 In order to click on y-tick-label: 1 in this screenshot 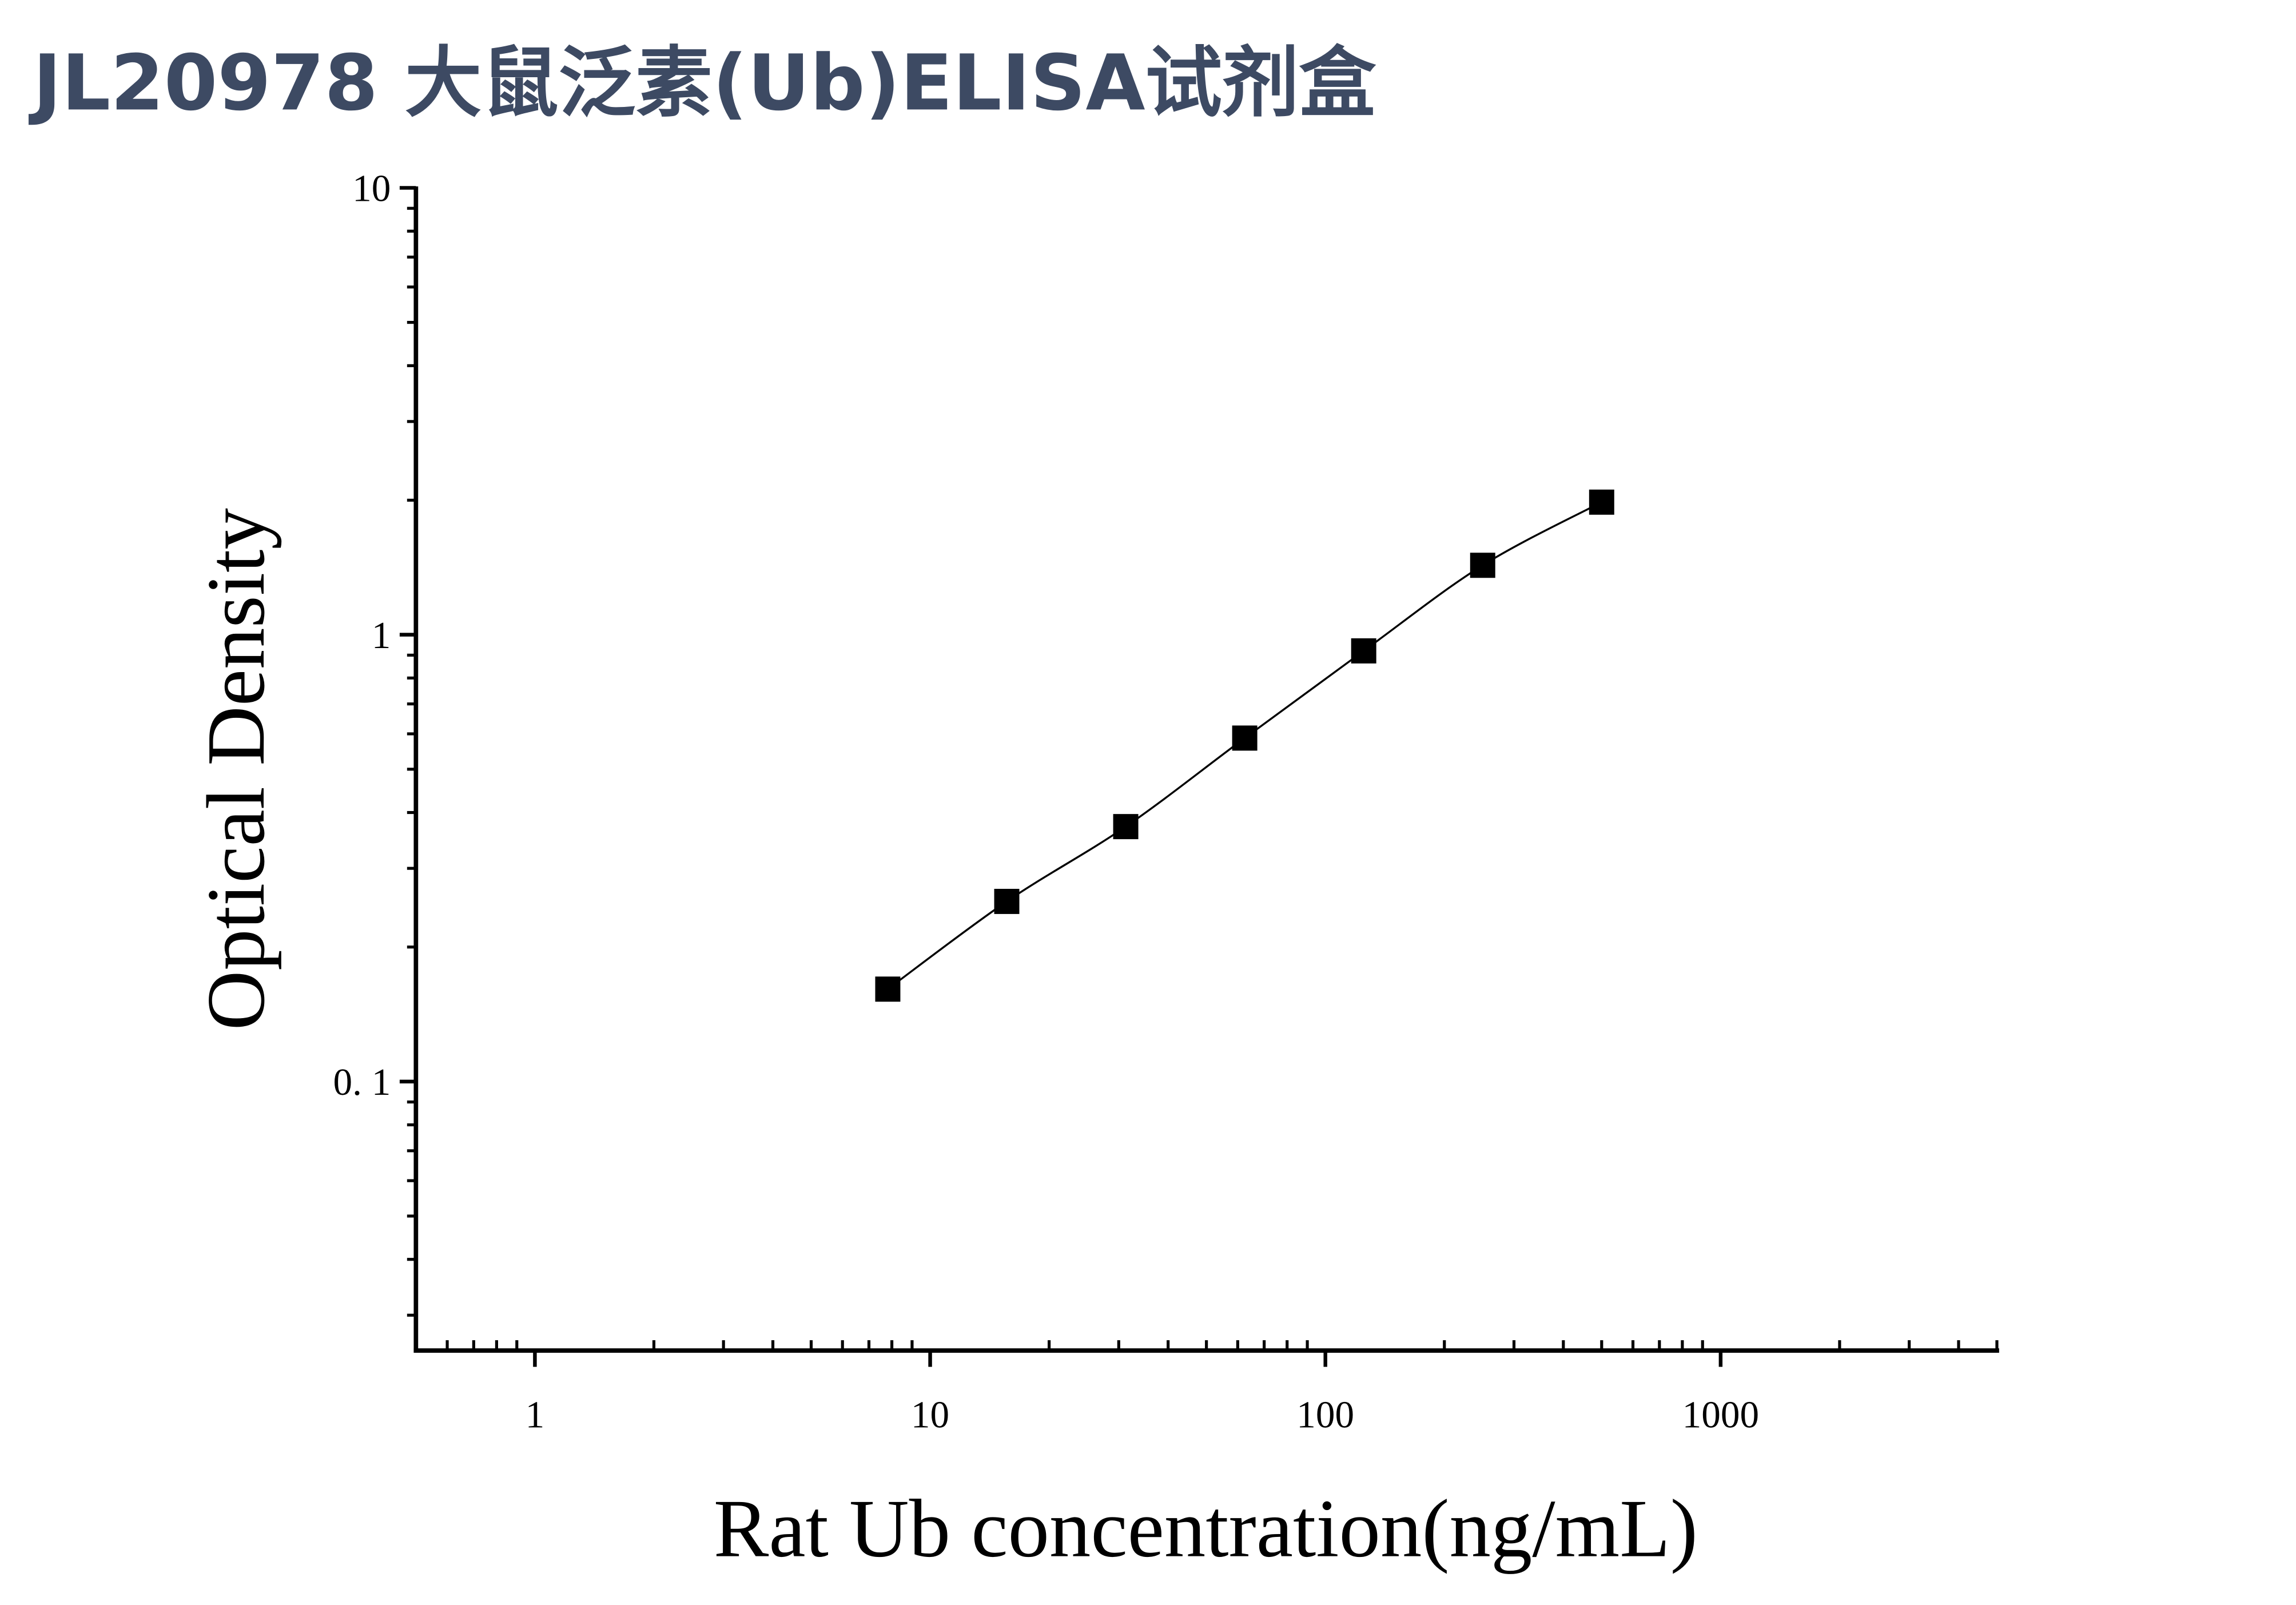, I will do `click(381, 635)`.